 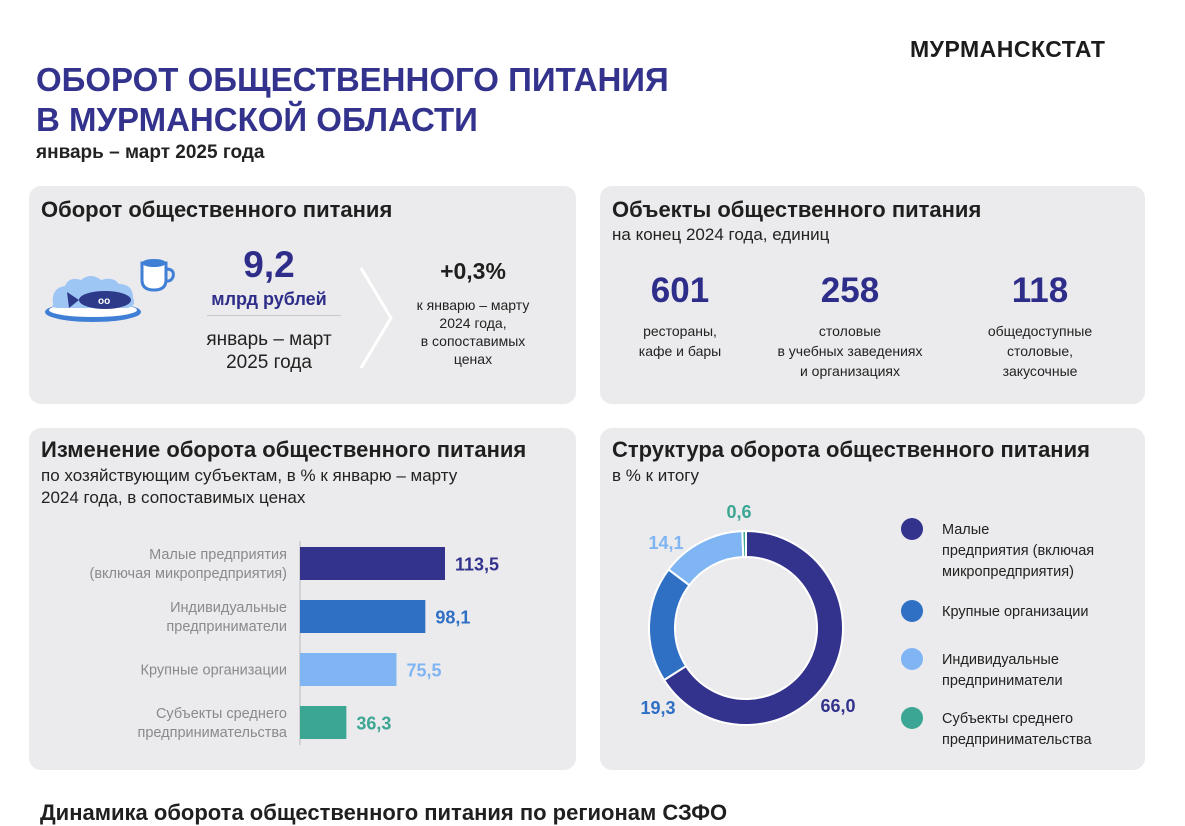 What do you see at coordinates (257, 119) in the screenshot?
I see `title-line-2: В МУРМАНСКОЙ ОБЛАСТИ` at bounding box center [257, 119].